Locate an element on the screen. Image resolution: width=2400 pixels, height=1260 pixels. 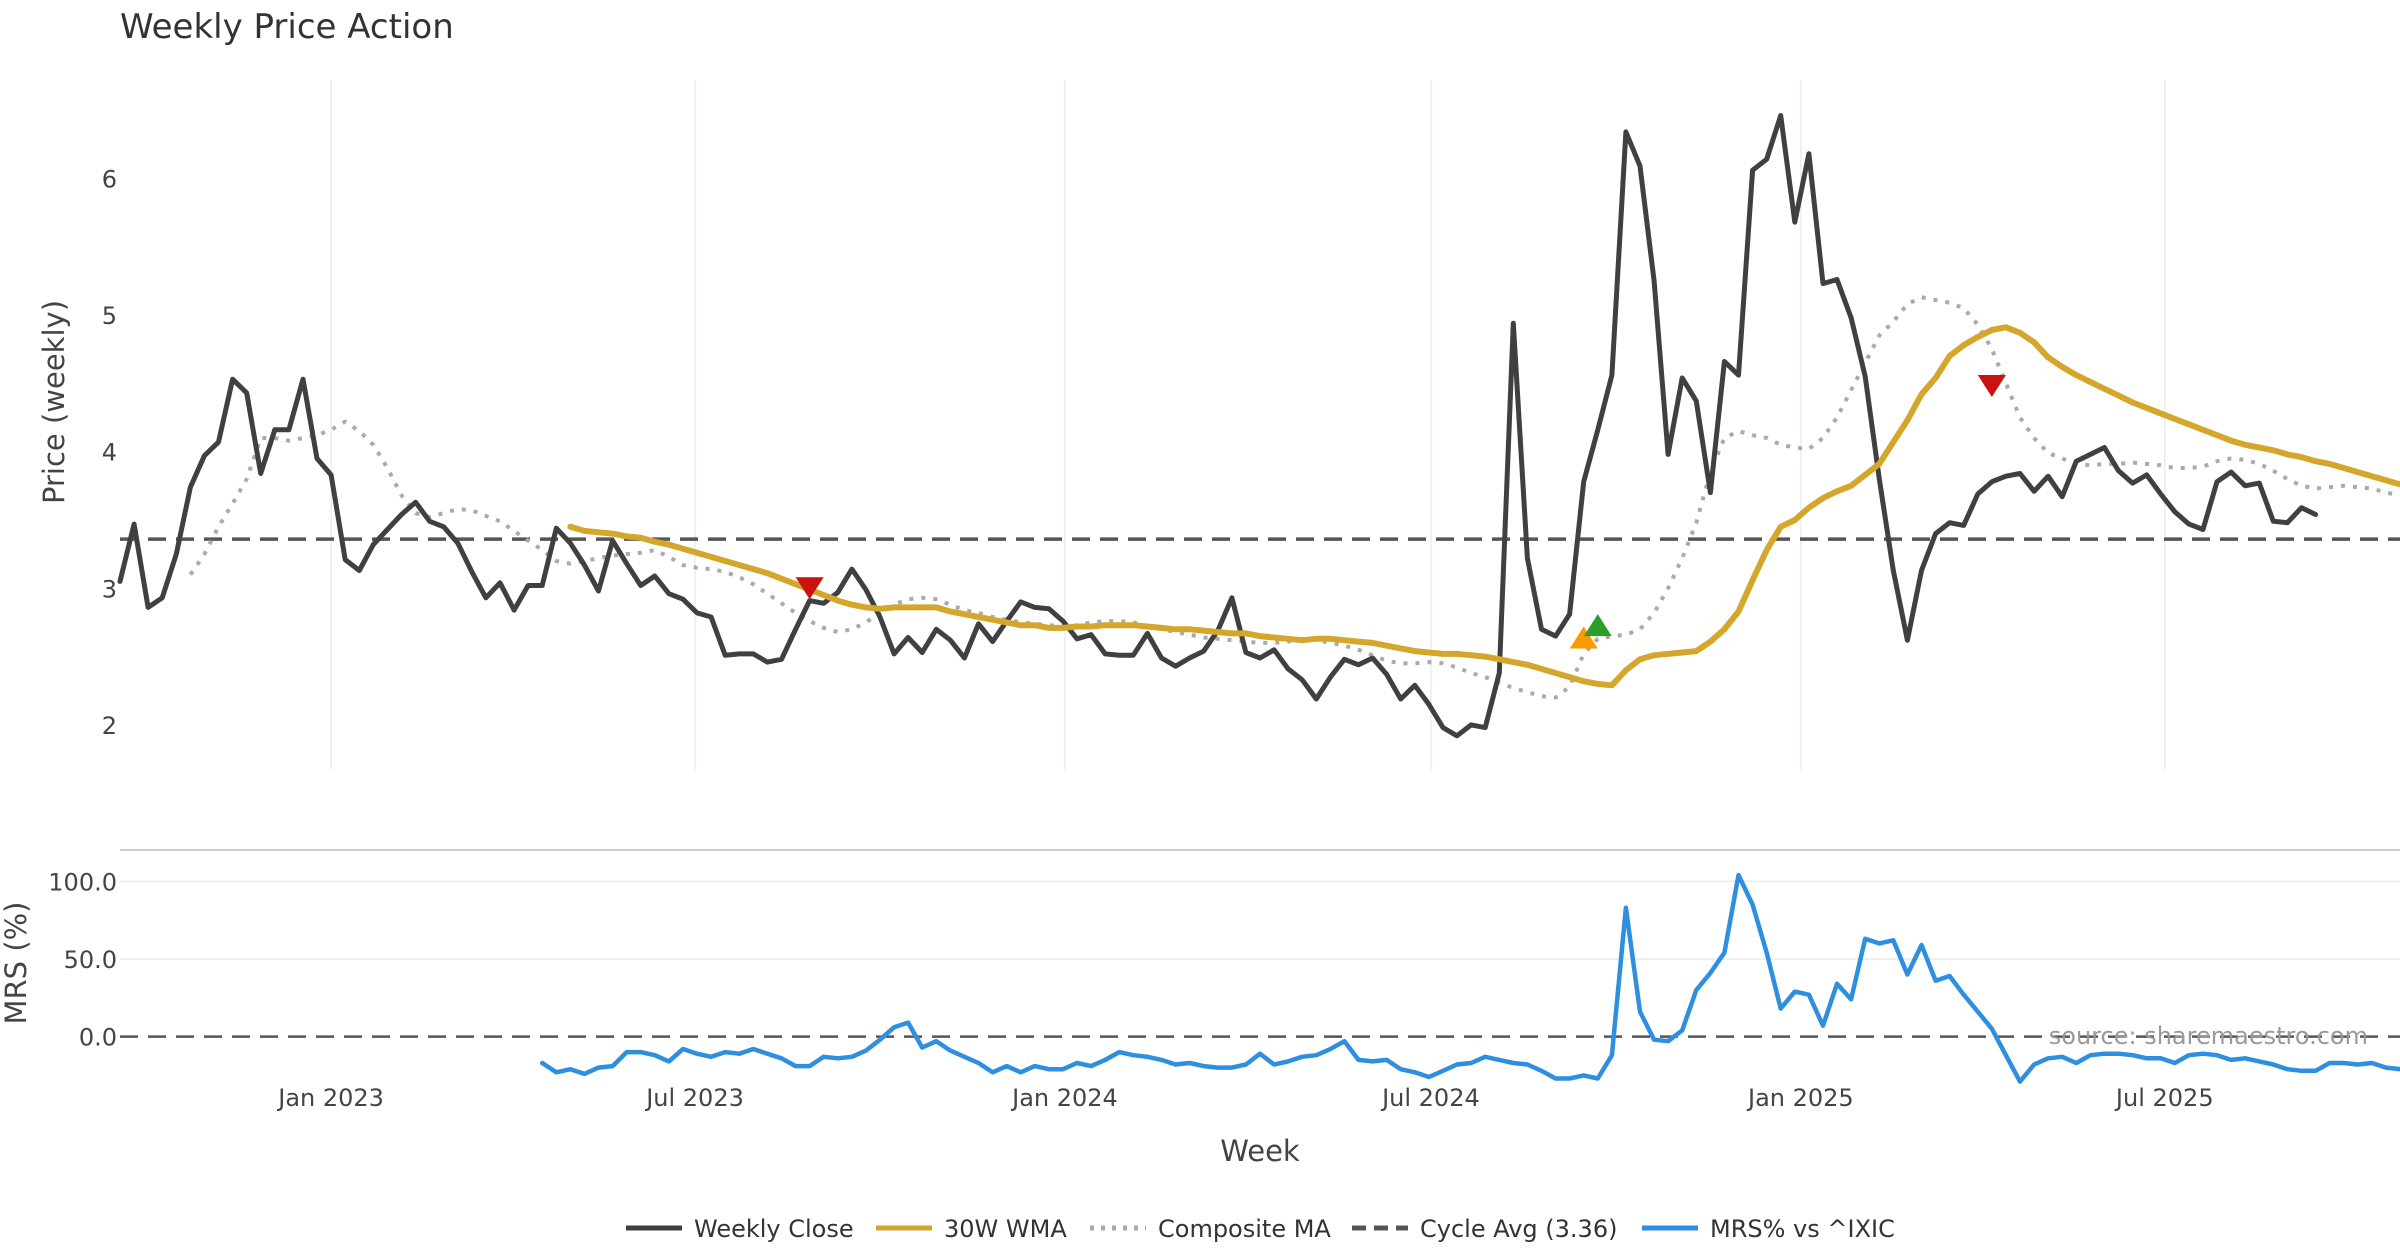
x-tick-label: Jul 2024 is located at coordinates (1430, 1098).